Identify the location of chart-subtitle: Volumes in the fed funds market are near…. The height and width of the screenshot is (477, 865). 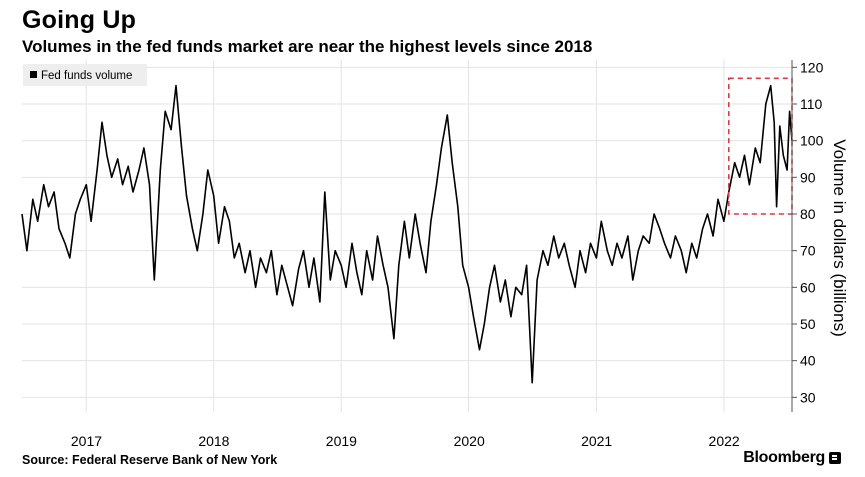
(307, 46).